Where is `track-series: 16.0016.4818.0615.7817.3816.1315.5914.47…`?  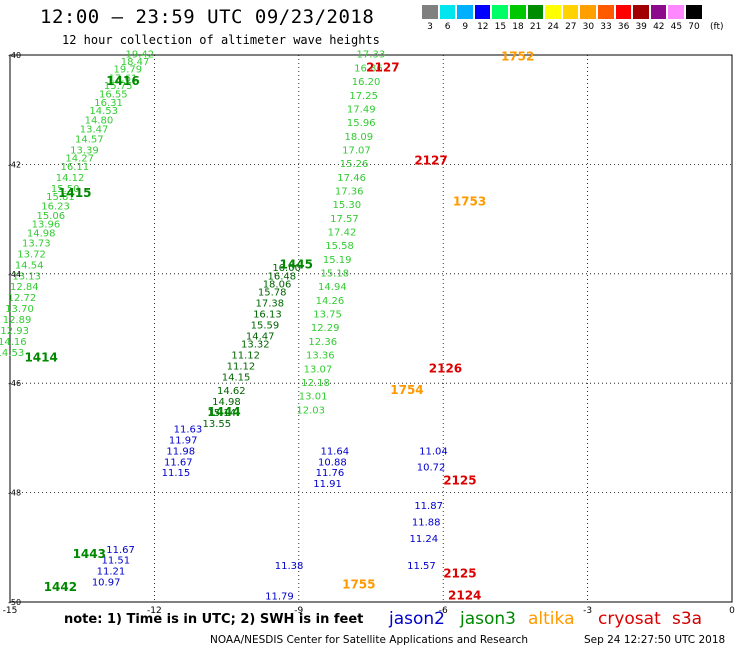
track-series: 16.0016.4818.0615.7817.3816.1315.5914.47… is located at coordinates (252, 346).